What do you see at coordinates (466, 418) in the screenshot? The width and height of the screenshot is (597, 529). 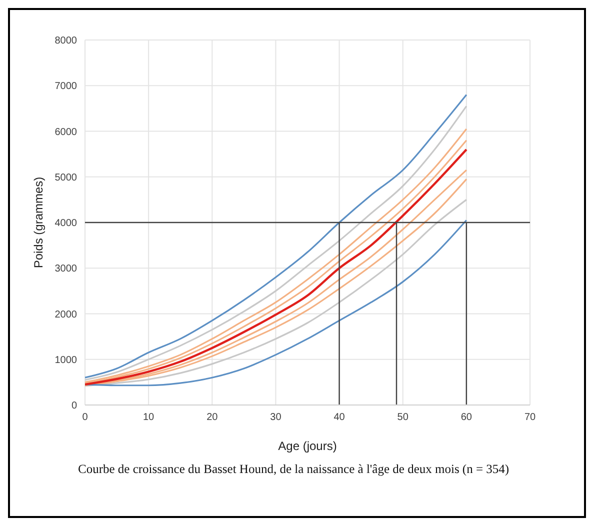 I see `x-tick-label: 60` at bounding box center [466, 418].